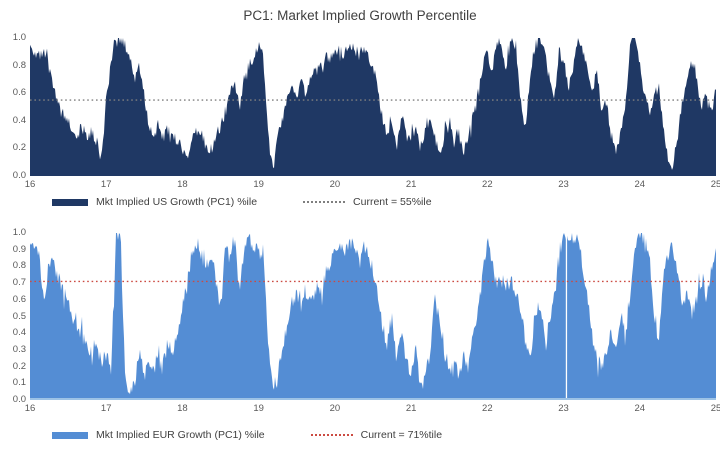  What do you see at coordinates (19, 175) in the screenshot?
I see `us-y-tick-label: 0.0` at bounding box center [19, 175].